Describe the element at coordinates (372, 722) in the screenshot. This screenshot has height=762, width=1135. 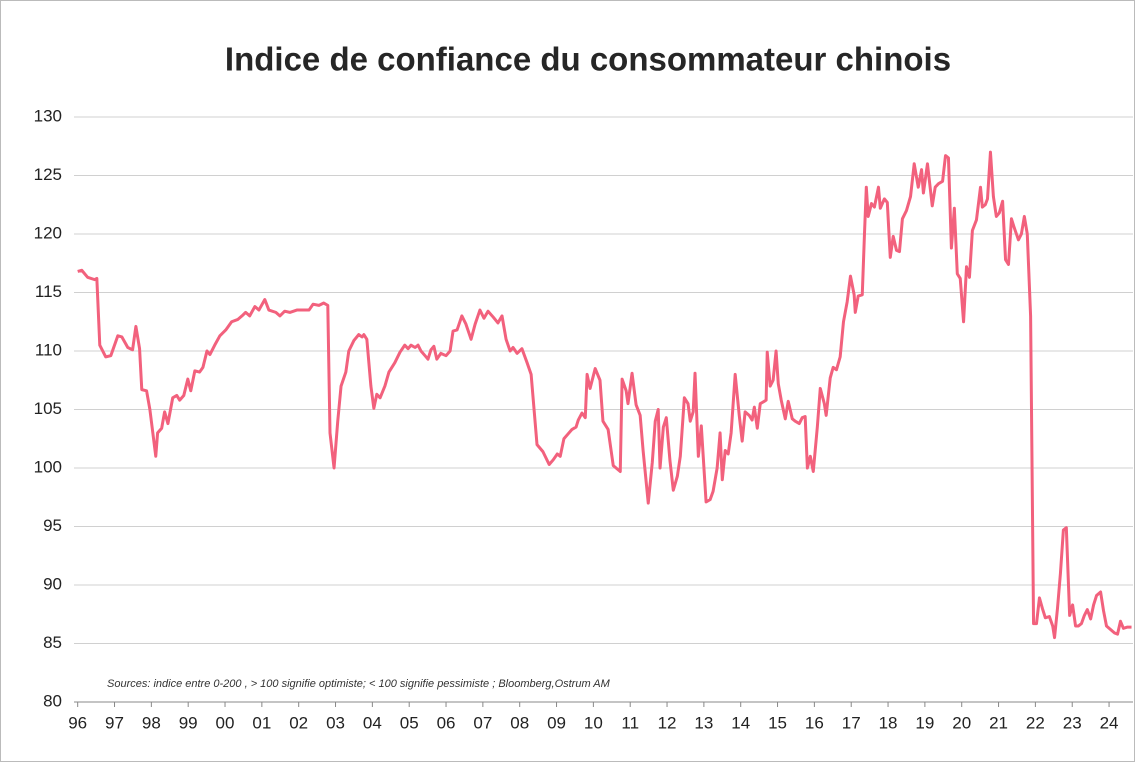
I see `x-tick-label: 04` at that location.